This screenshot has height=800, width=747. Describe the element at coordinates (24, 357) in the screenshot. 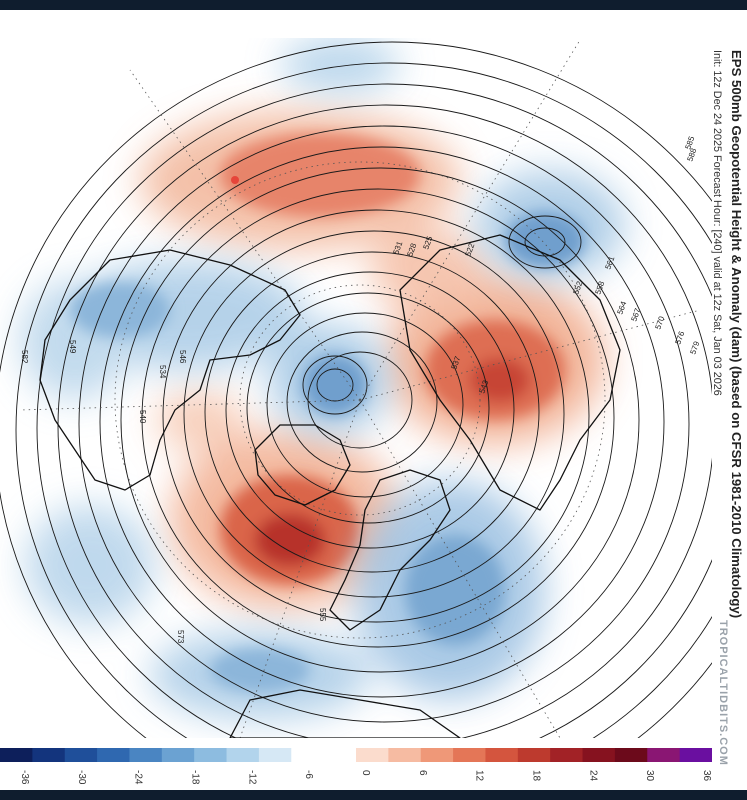

I see `contour-label: 582` at that location.